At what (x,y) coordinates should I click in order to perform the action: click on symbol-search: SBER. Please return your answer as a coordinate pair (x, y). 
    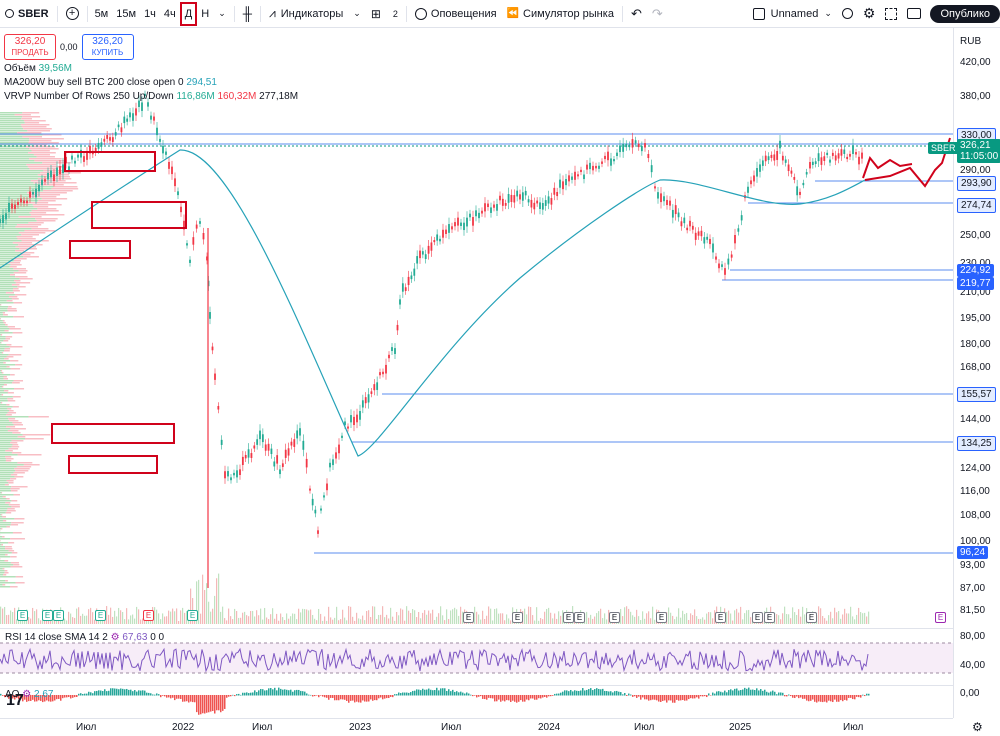
    Looking at the image, I should click on (27, 14).